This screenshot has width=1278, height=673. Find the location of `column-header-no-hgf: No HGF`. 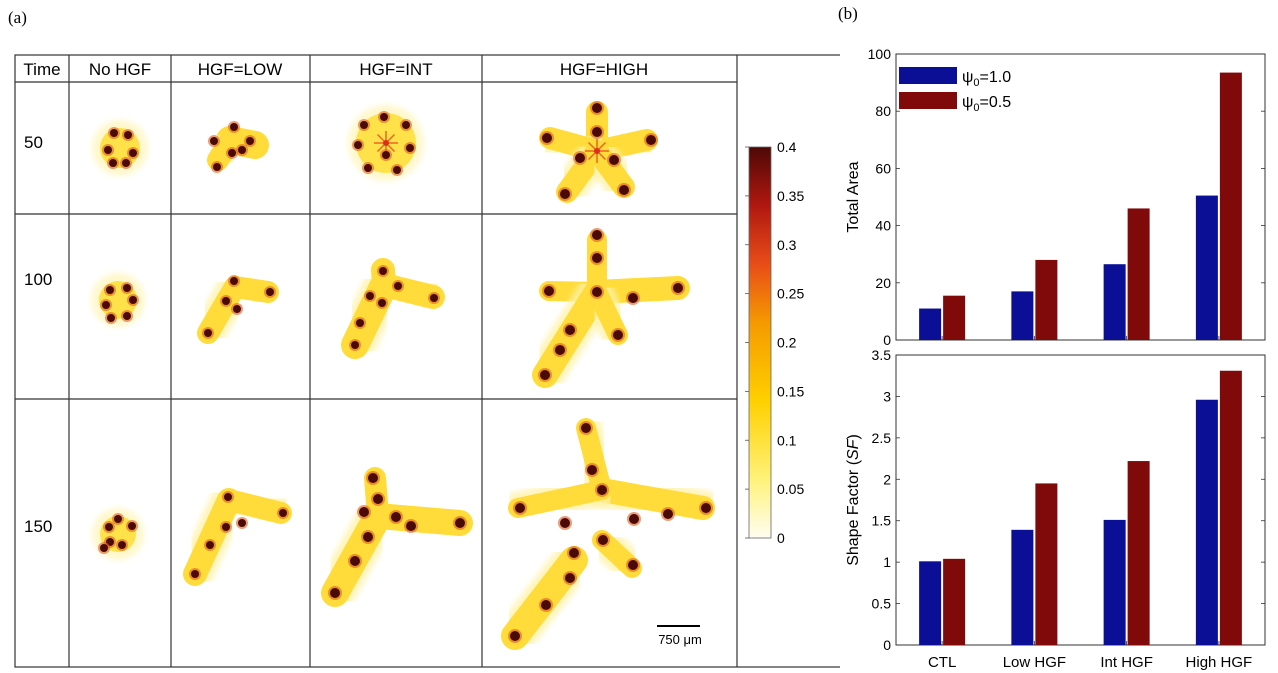

column-header-no-hgf: No HGF is located at coordinates (120, 69).